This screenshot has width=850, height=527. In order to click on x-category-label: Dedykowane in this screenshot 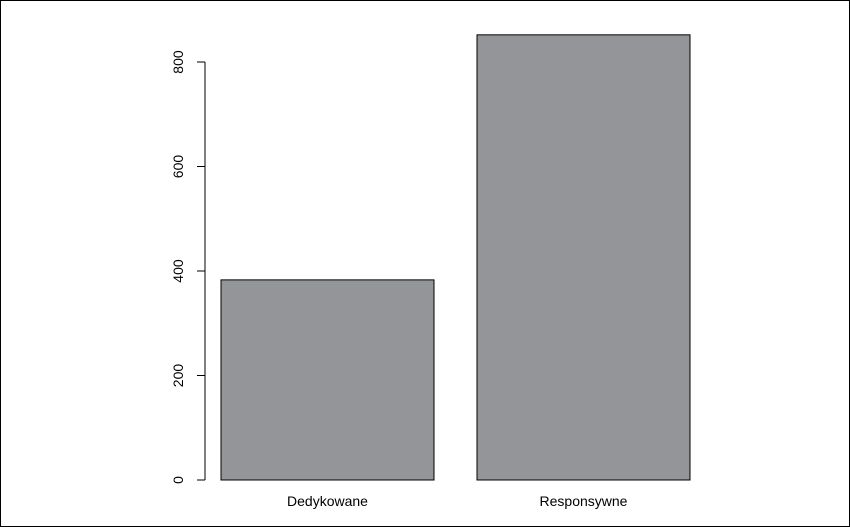, I will do `click(327, 501)`.